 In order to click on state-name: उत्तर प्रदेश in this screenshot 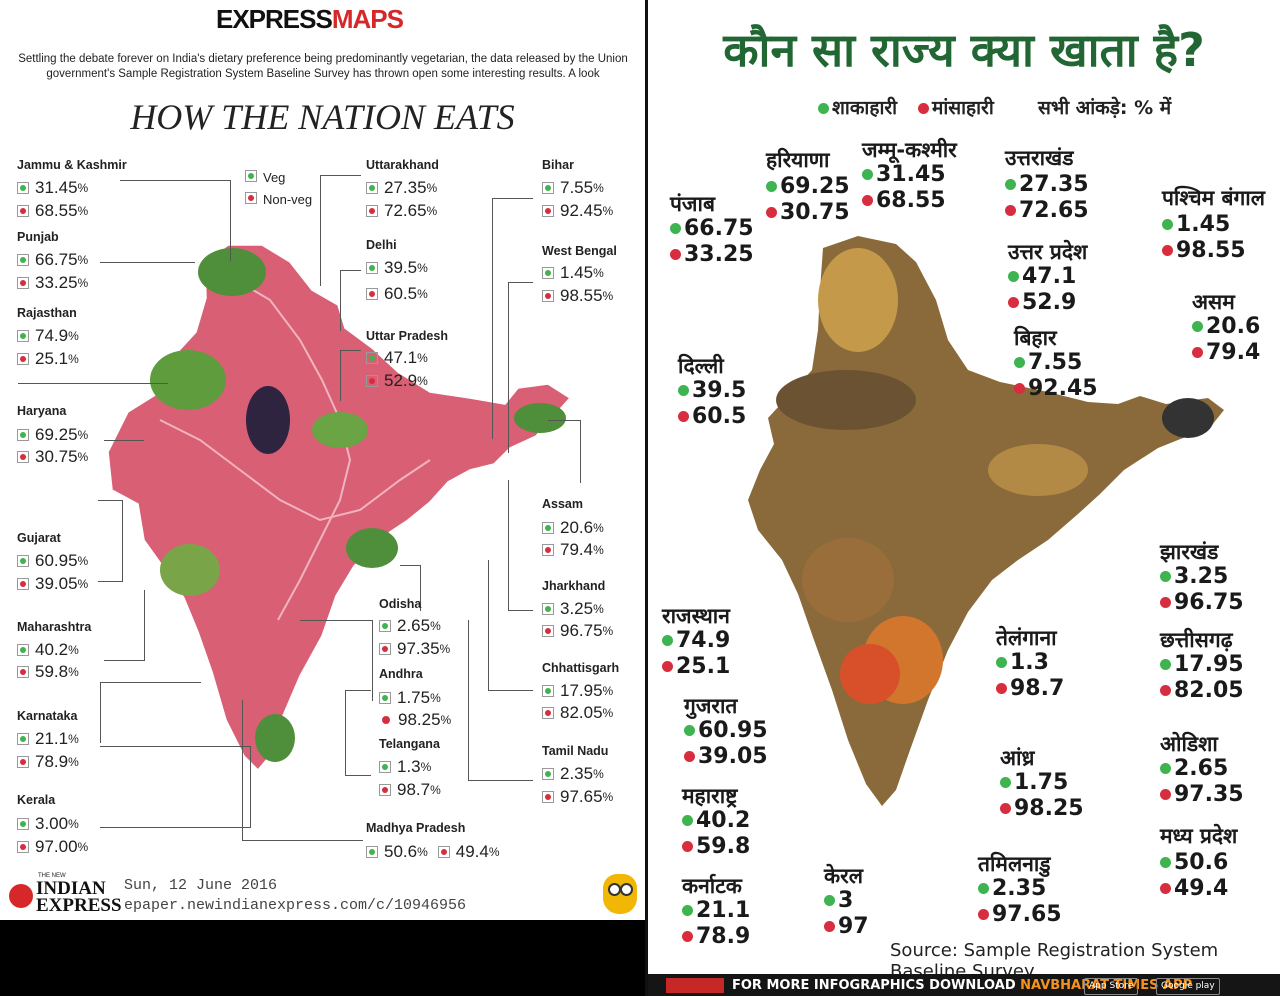, I will do `click(1048, 252)`.